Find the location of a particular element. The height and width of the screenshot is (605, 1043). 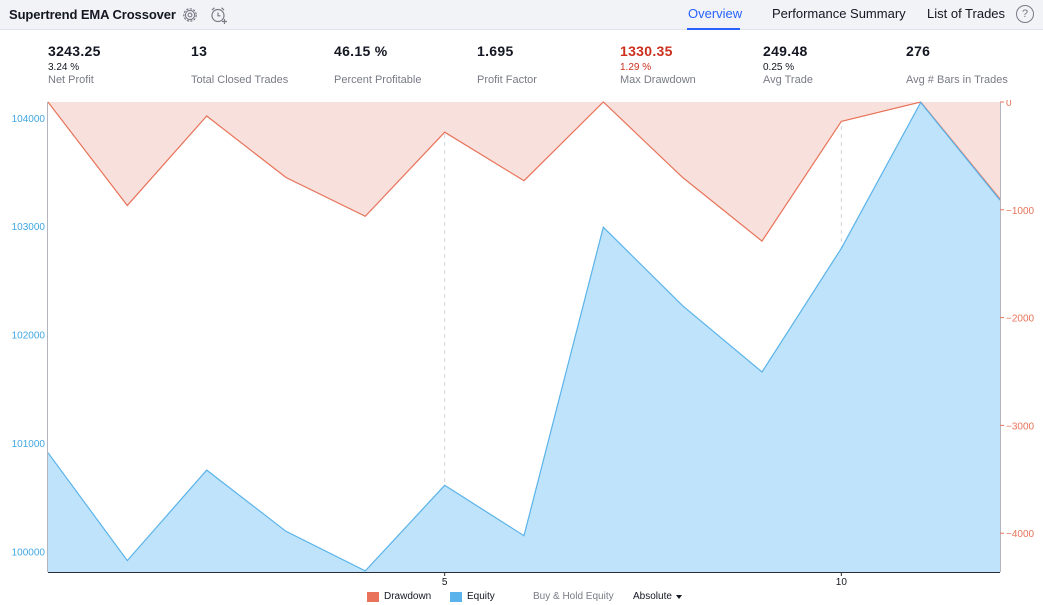

scale-mode-label: Absolute is located at coordinates (652, 596).